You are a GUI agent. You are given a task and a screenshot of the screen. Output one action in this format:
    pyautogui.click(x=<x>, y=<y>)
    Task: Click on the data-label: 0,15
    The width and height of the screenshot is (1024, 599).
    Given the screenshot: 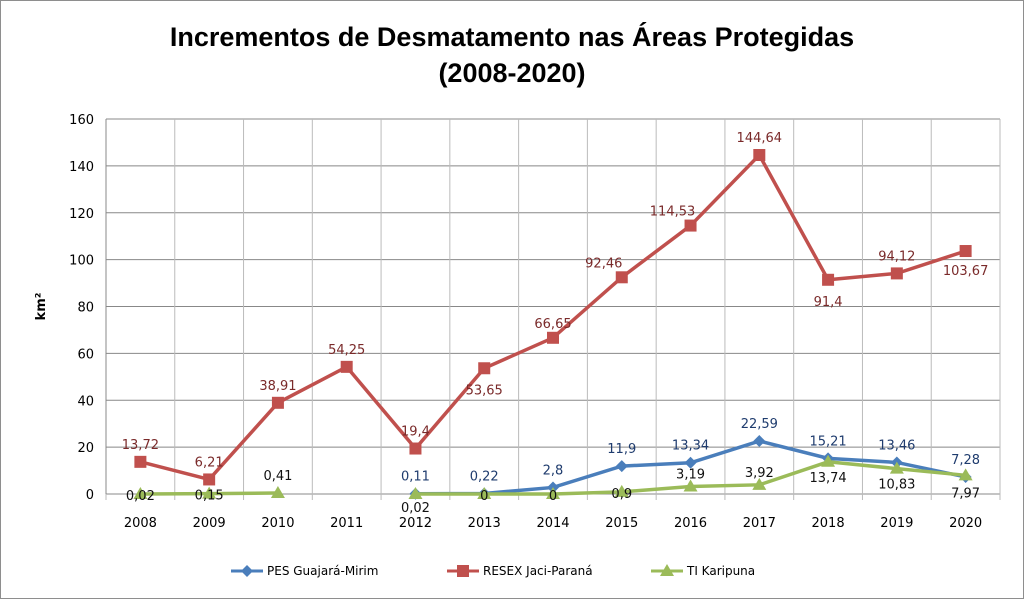 What is the action you would take?
    pyautogui.click(x=209, y=496)
    